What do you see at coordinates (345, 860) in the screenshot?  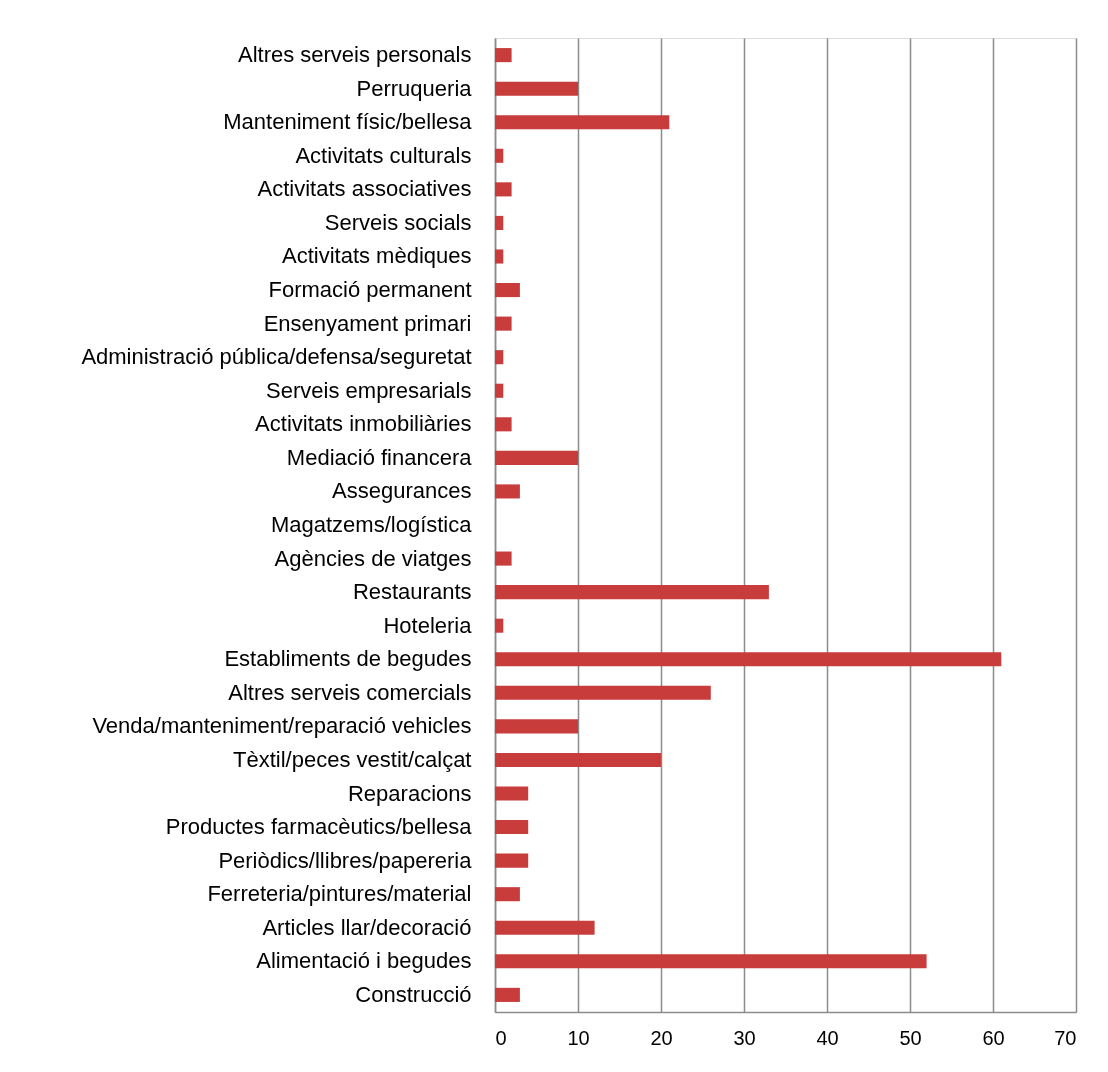 I see `y-tick-label: Periòdics/llibres/papereria` at bounding box center [345, 860].